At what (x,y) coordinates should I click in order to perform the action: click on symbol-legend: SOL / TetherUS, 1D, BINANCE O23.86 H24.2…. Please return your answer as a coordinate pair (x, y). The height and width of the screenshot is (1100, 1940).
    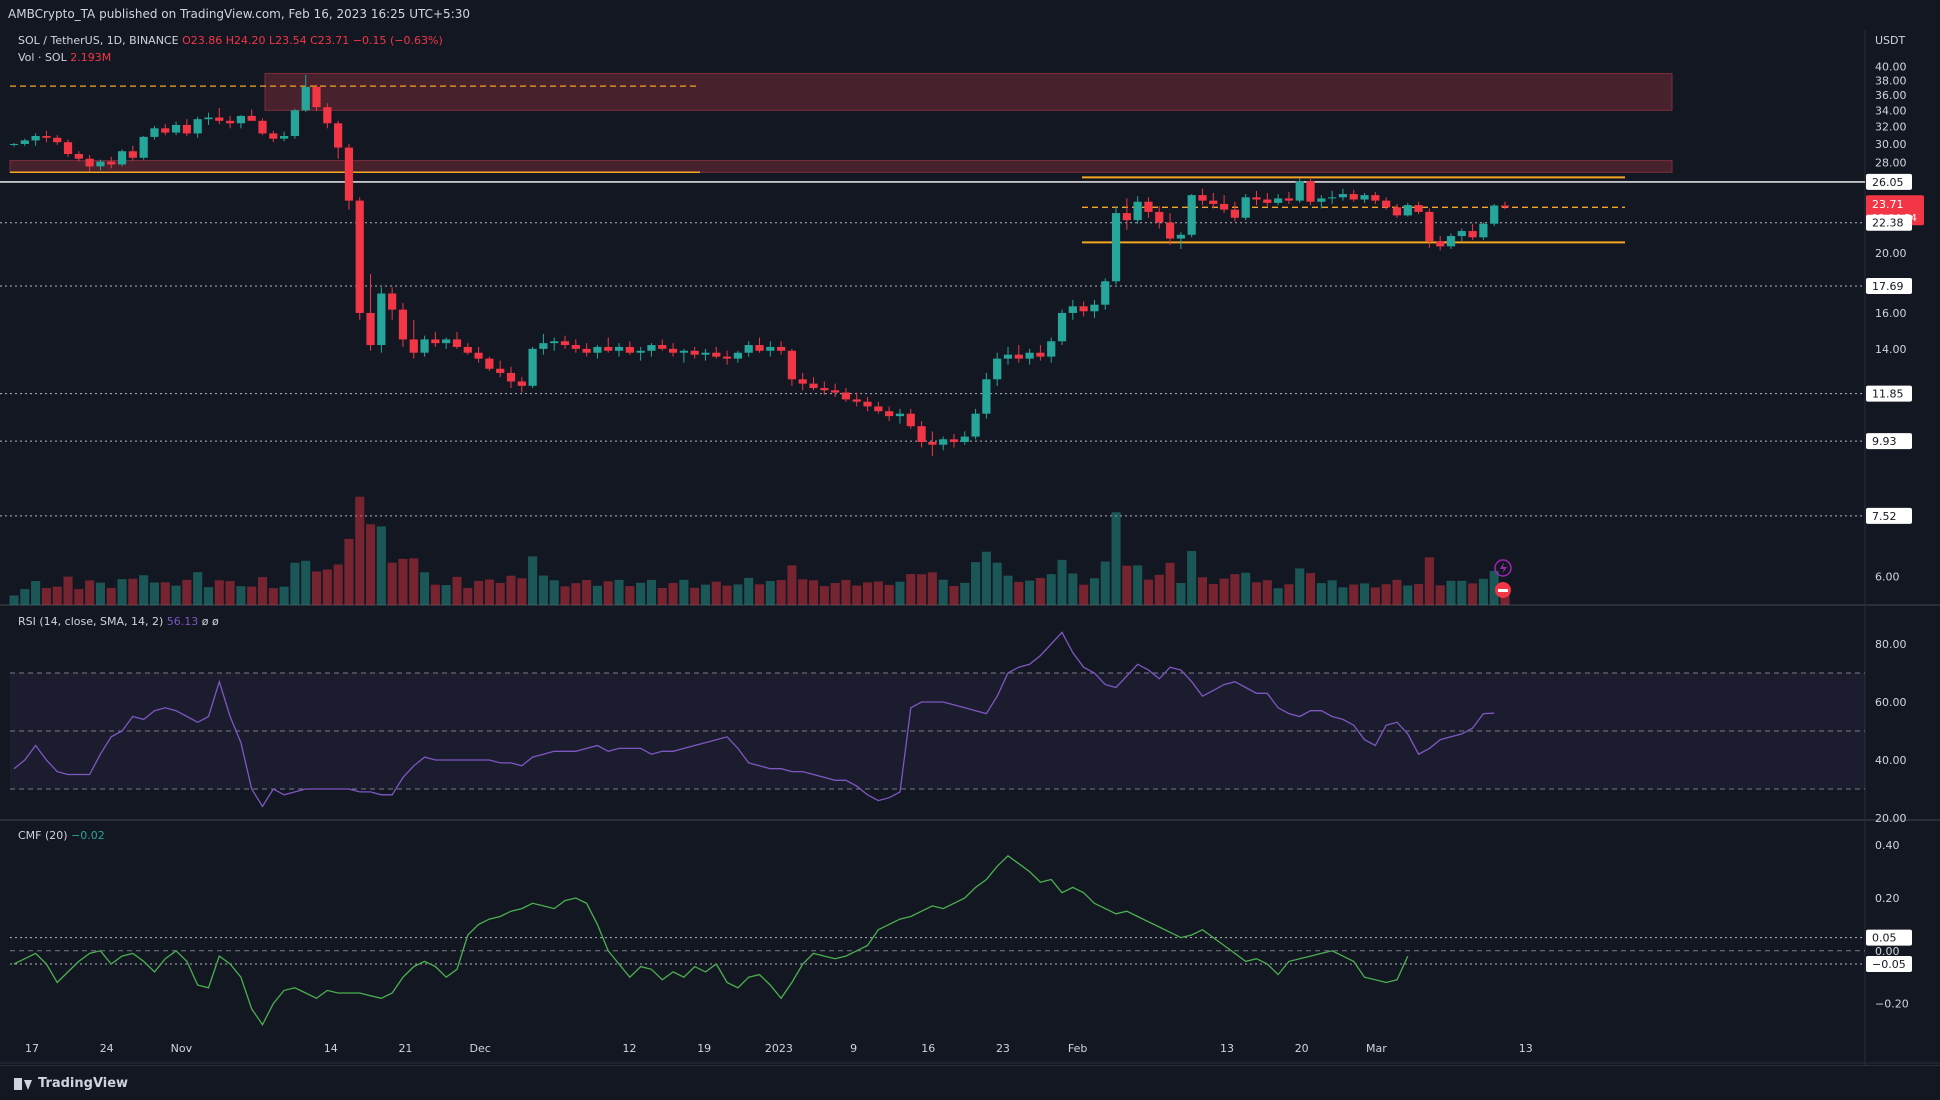
    Looking at the image, I should click on (230, 40).